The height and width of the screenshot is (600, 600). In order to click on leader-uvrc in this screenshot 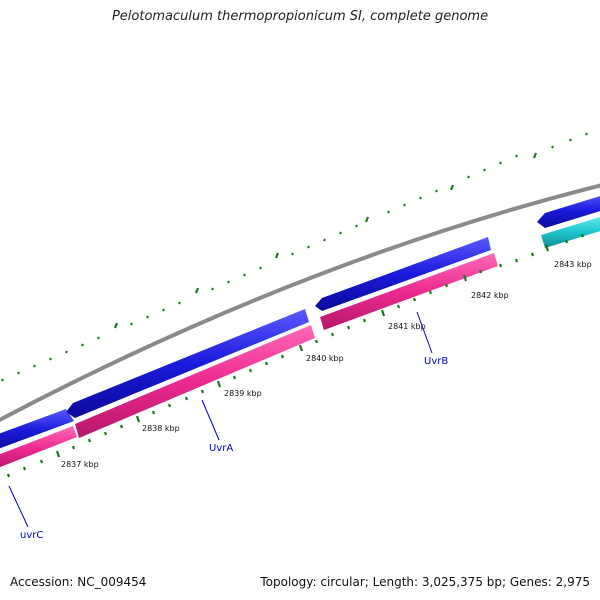, I will do `click(18, 506)`.